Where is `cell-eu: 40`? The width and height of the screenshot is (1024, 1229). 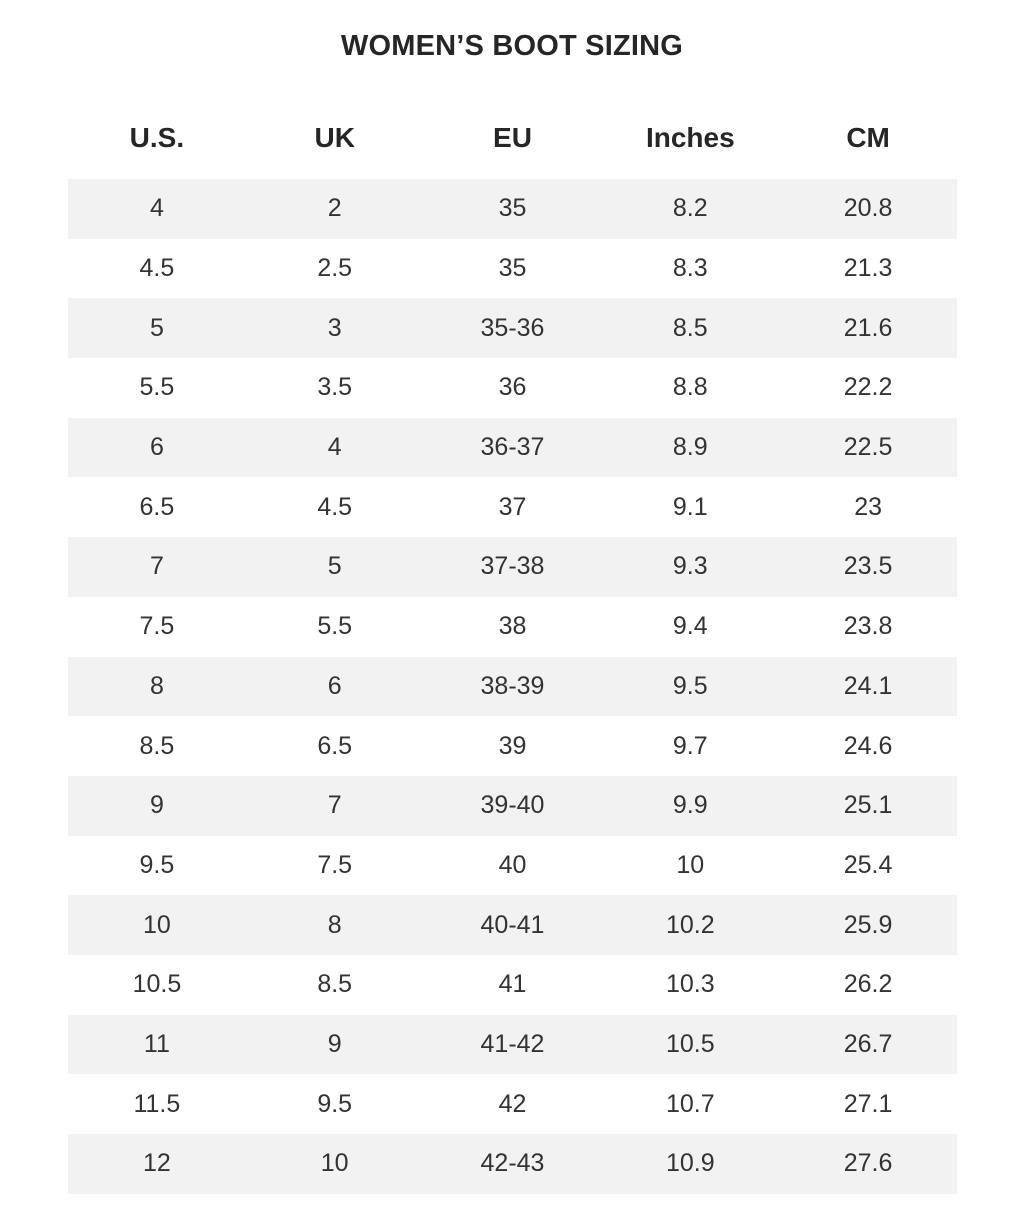
cell-eu: 40 is located at coordinates (512, 864).